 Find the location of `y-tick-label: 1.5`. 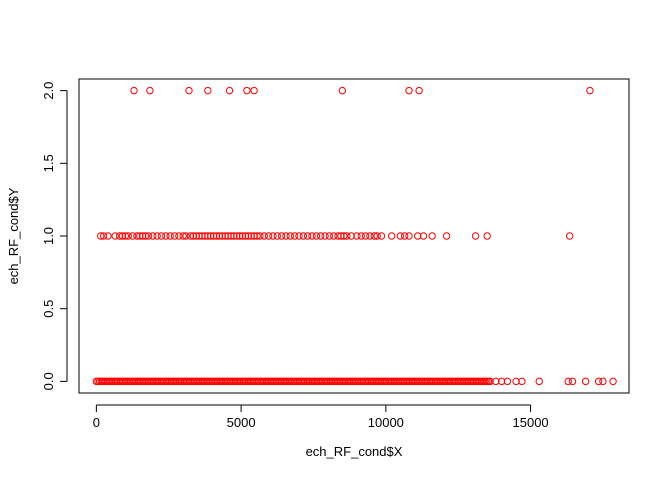

y-tick-label: 1.5 is located at coordinates (48, 163).